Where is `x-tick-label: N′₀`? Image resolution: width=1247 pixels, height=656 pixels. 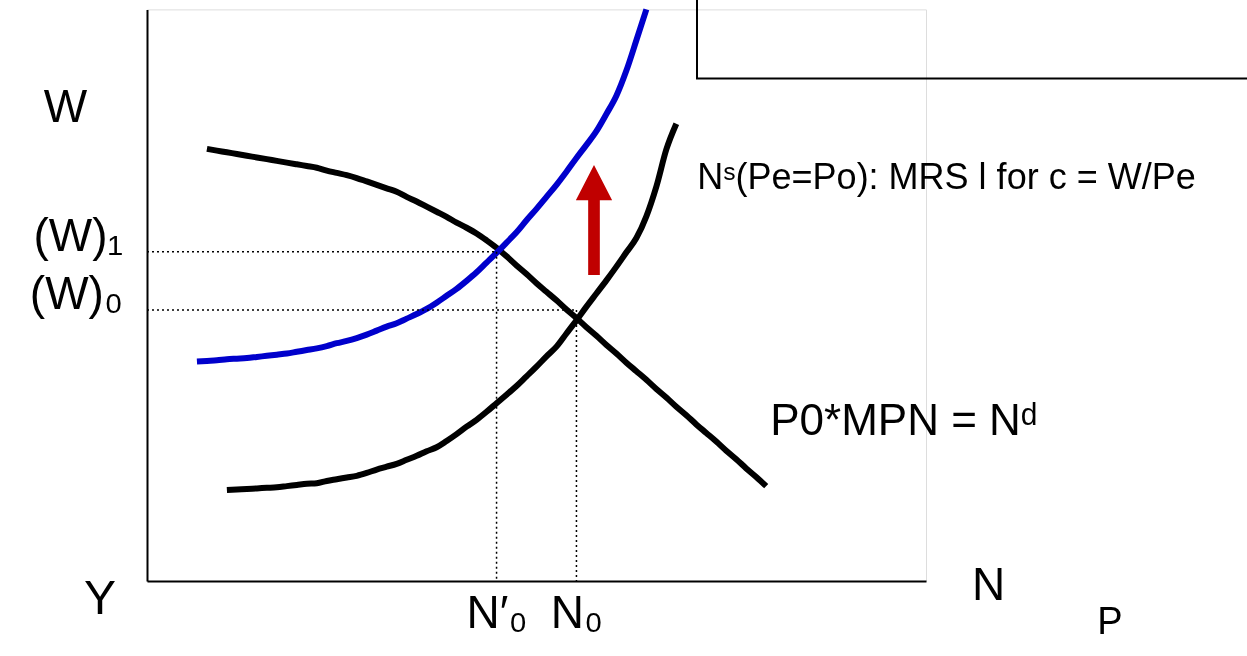
x-tick-label: N′₀ is located at coordinates (497, 611).